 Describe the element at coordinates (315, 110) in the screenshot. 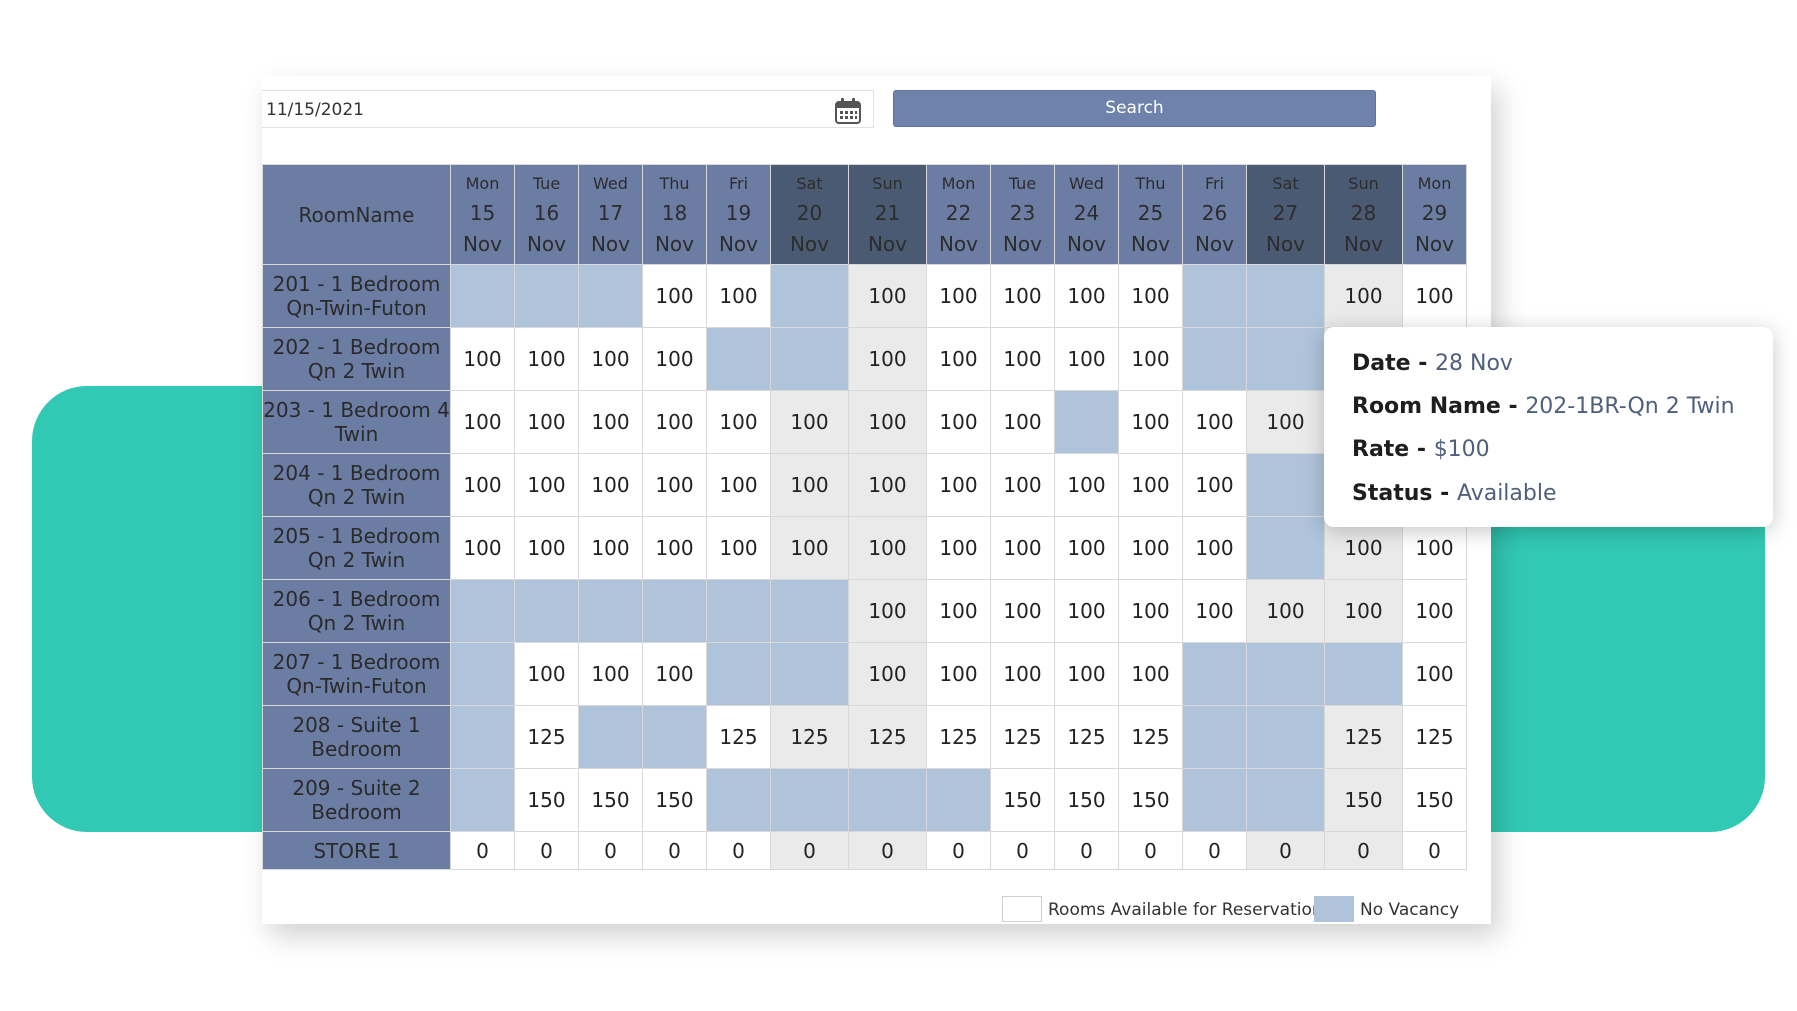

I see `date-input-value: 11/15/2021` at that location.